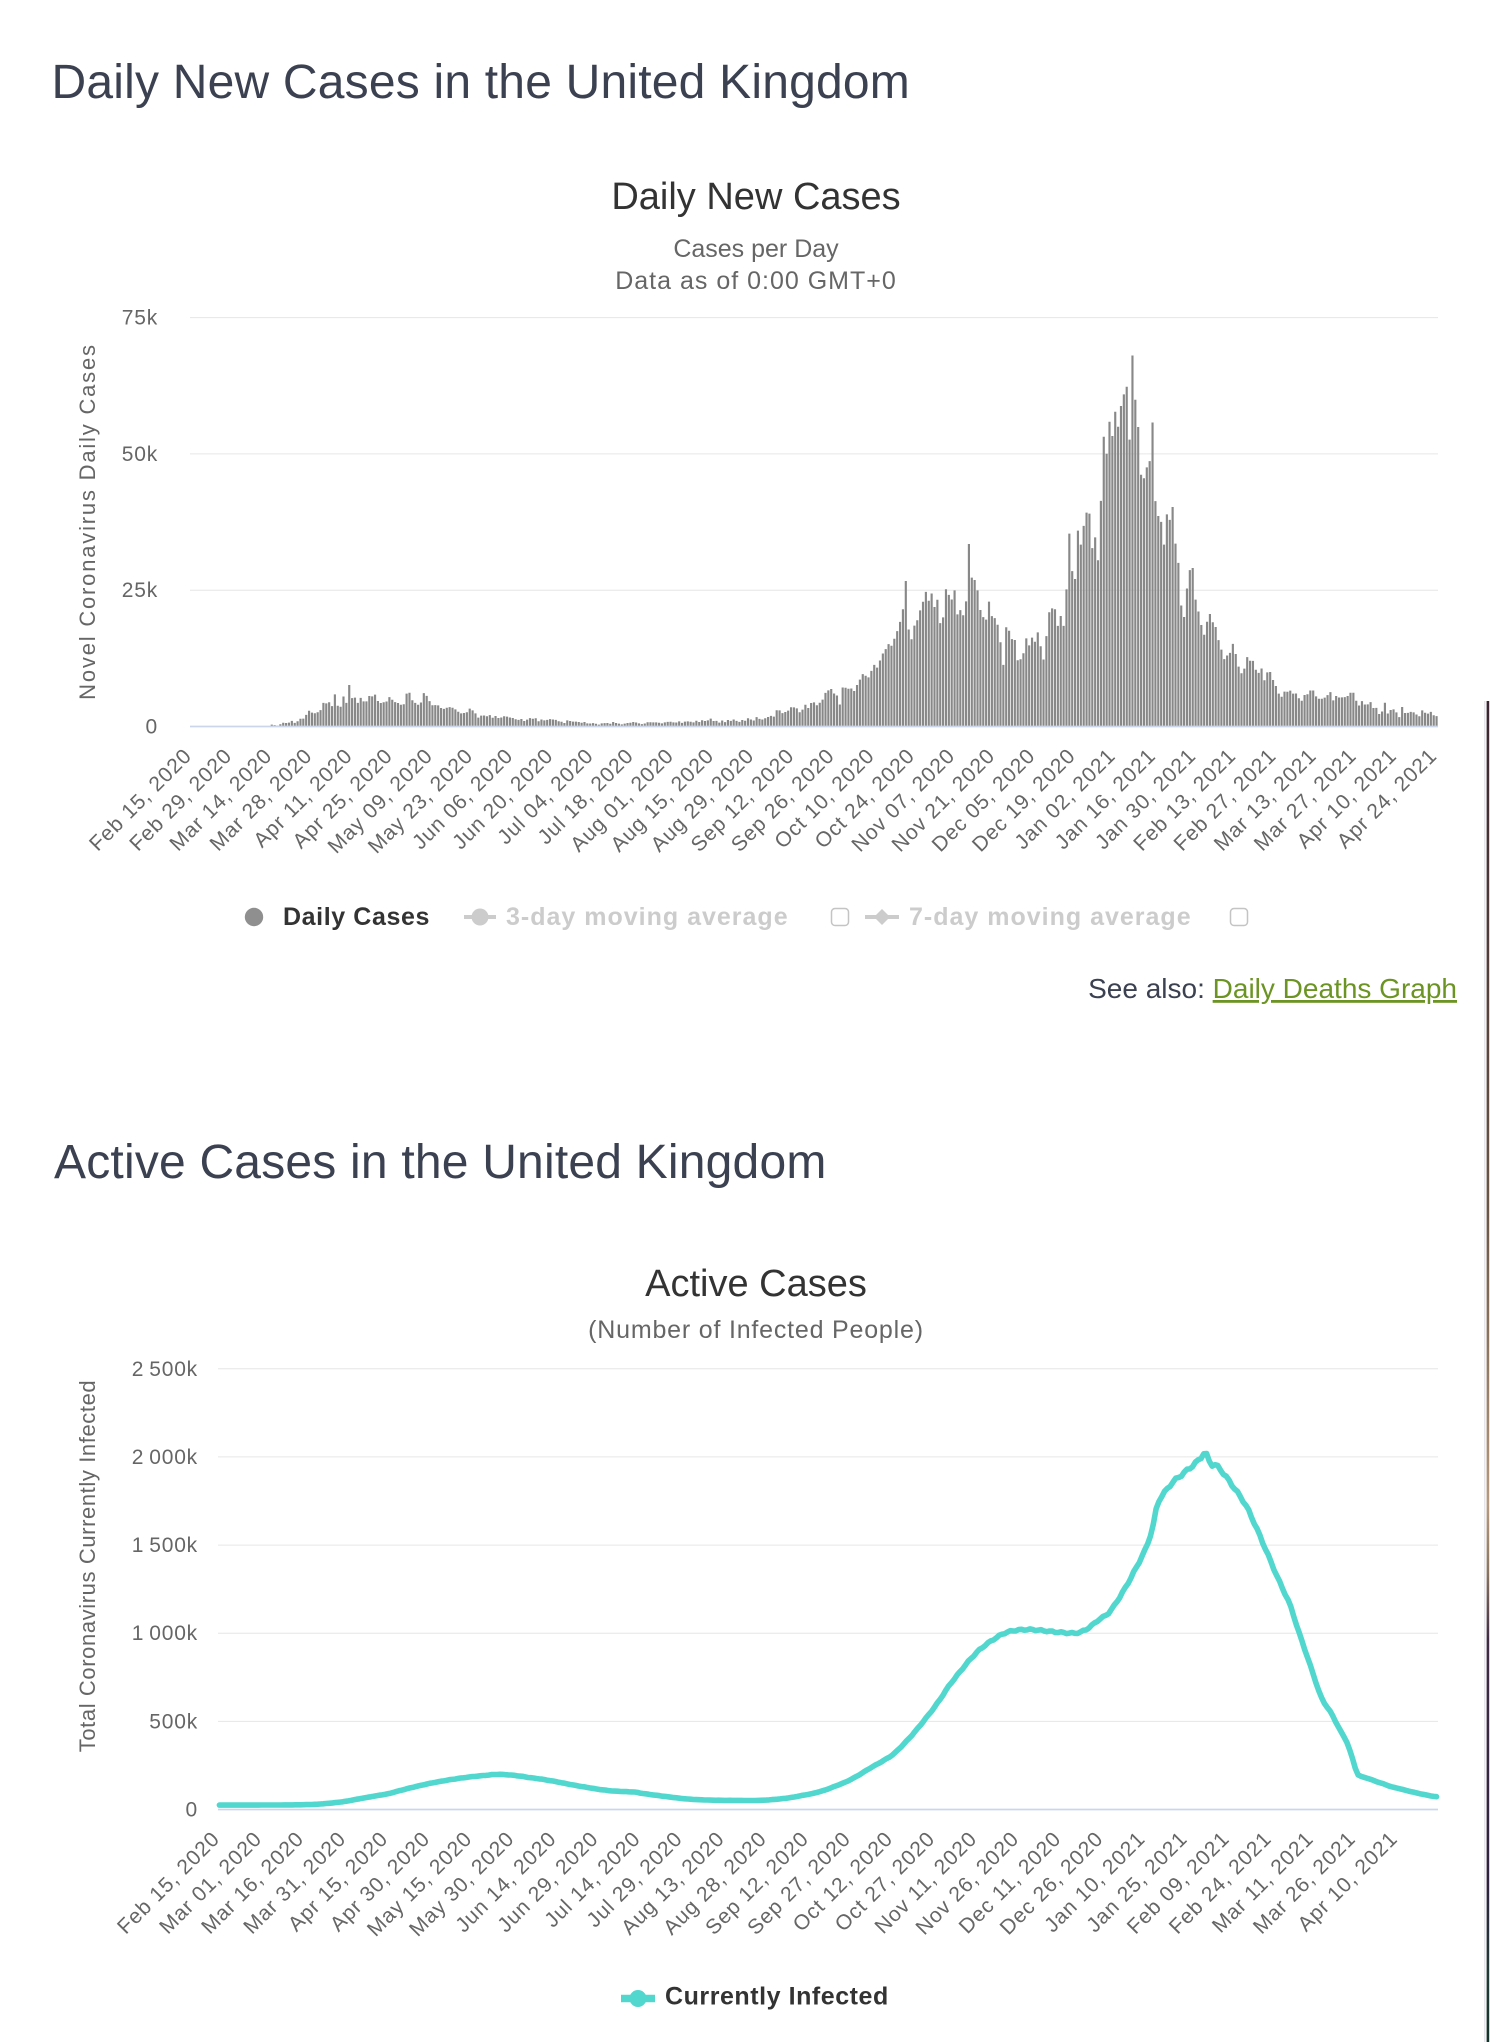 The height and width of the screenshot is (2042, 1490). I want to click on svg-text: Data as of 0:00 GMT+0, so click(756, 281).